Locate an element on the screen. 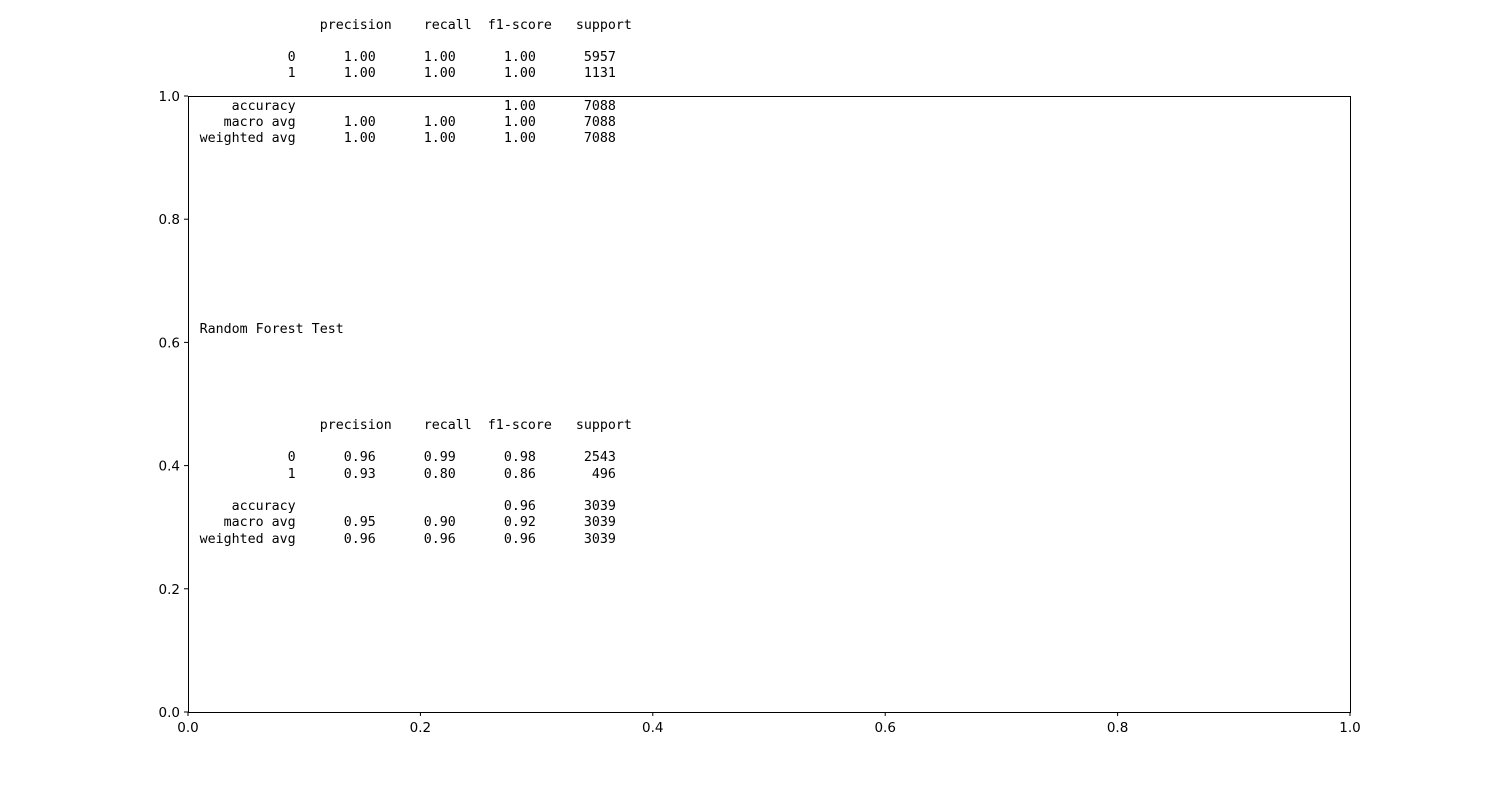  x-tick-label: 0.4 is located at coordinates (652, 728).